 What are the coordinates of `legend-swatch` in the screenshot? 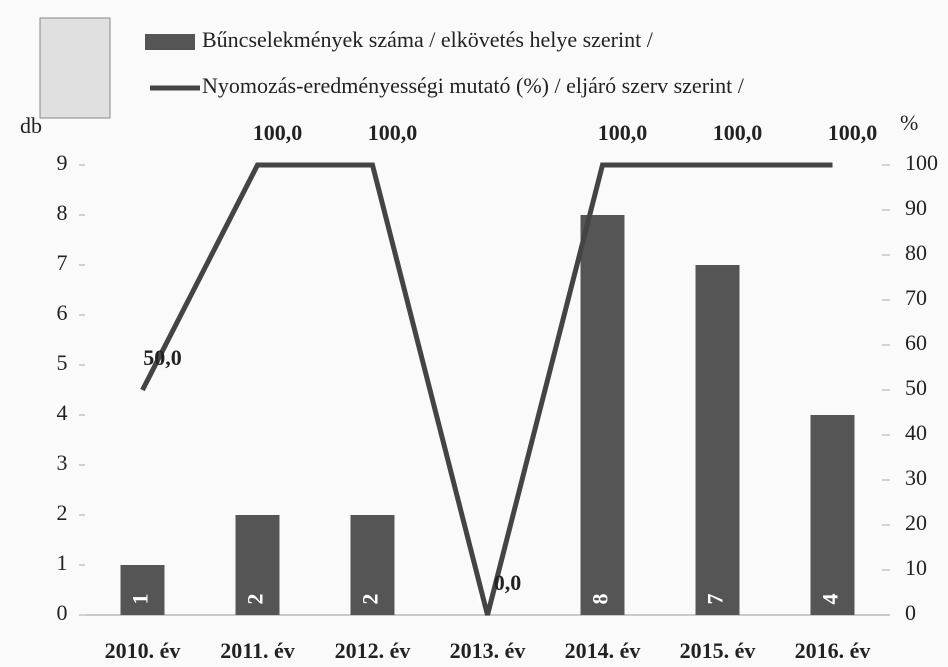 It's located at (170, 42).